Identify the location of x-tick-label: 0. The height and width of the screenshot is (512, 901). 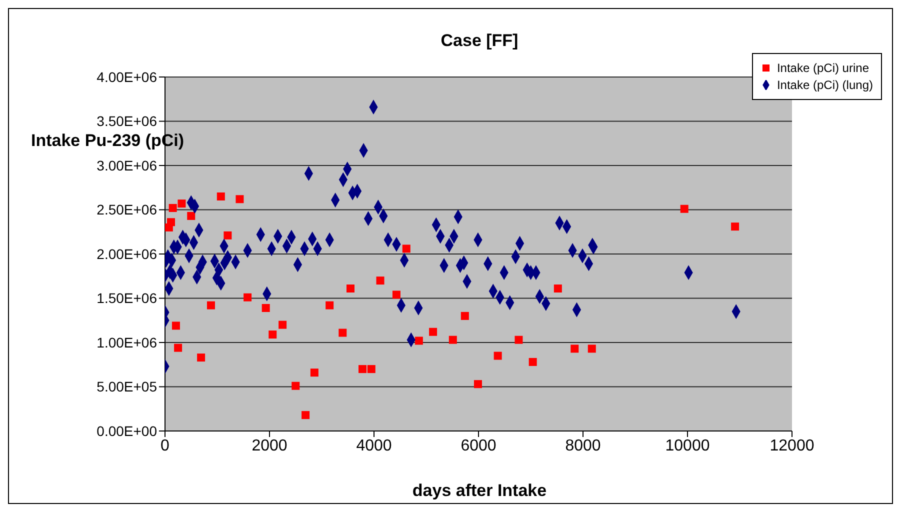
(165, 445).